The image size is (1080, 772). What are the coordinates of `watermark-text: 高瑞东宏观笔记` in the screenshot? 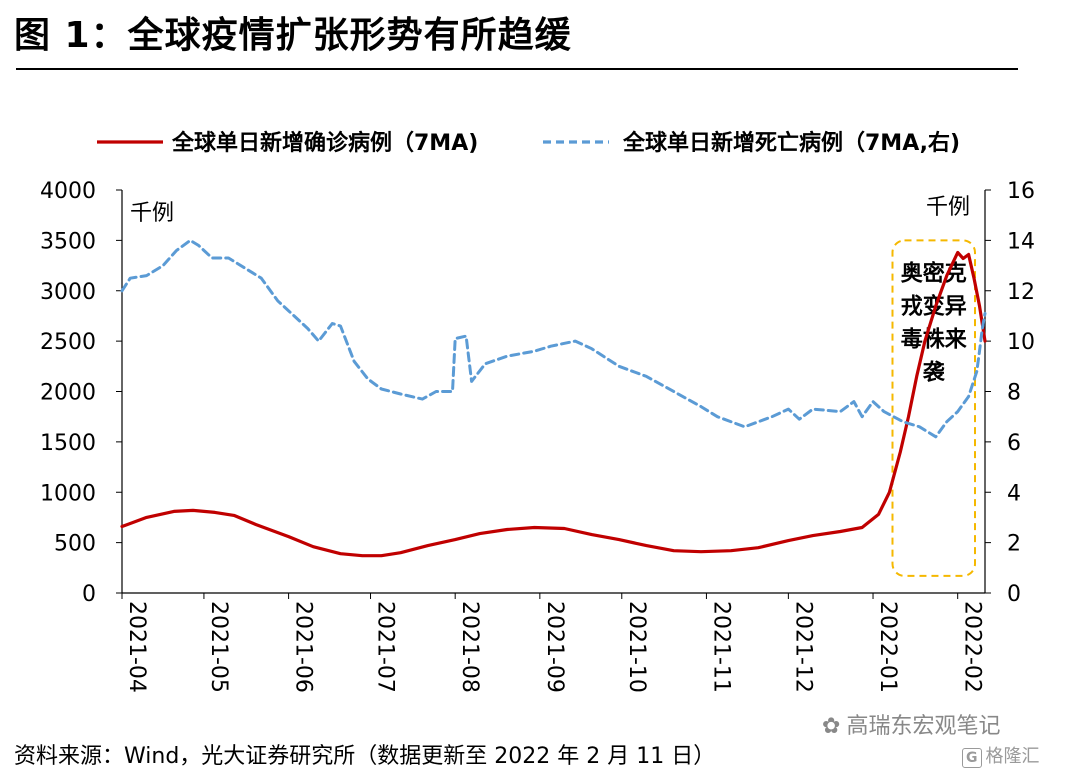 It's located at (923, 726).